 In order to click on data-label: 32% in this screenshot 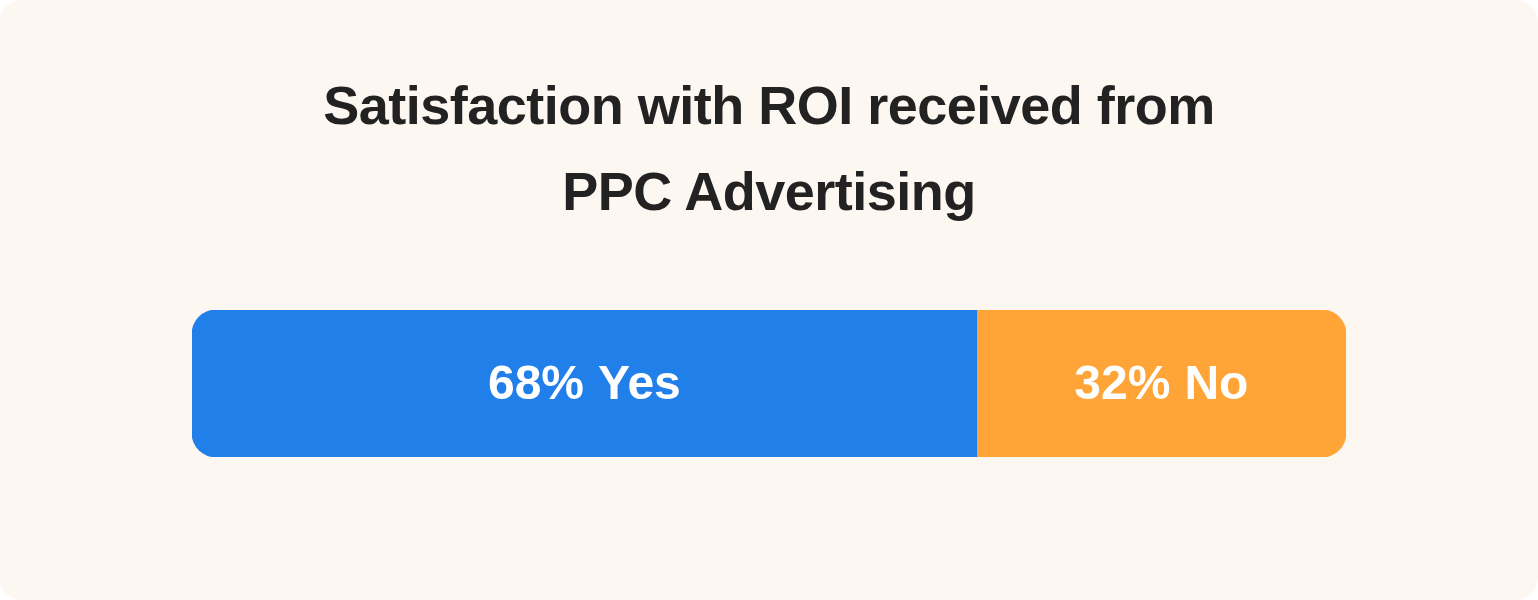, I will do `click(1122, 382)`.